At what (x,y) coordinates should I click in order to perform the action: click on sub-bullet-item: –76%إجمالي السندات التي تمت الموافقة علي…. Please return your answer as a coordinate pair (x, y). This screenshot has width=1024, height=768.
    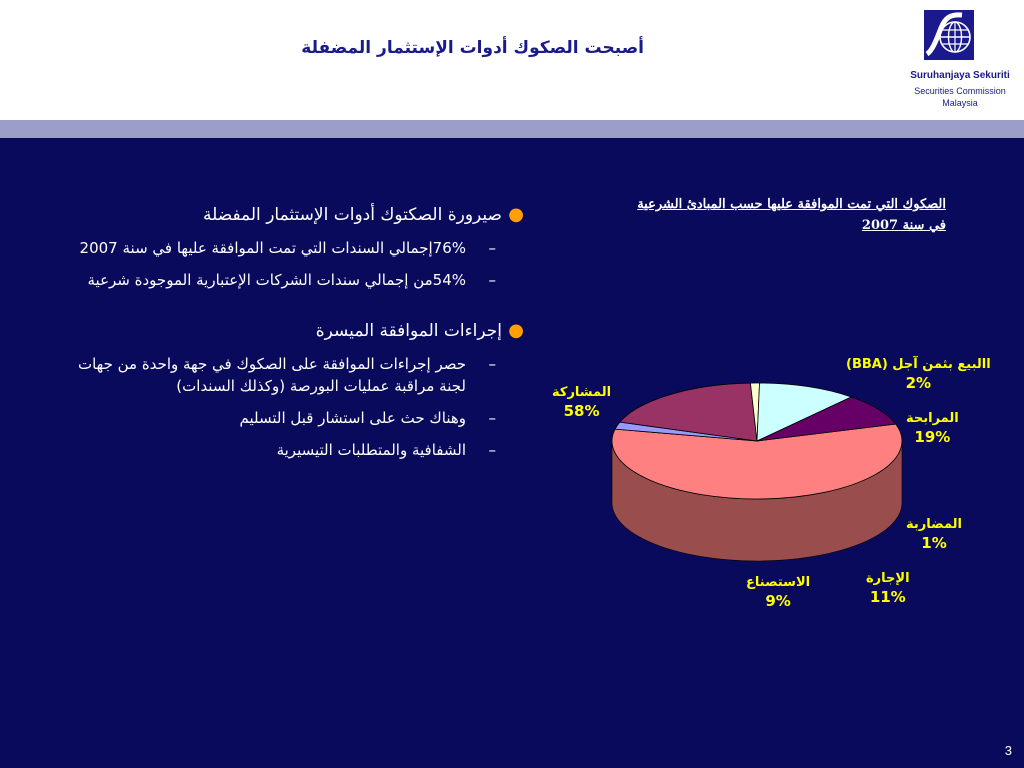
    Looking at the image, I should click on (287, 248).